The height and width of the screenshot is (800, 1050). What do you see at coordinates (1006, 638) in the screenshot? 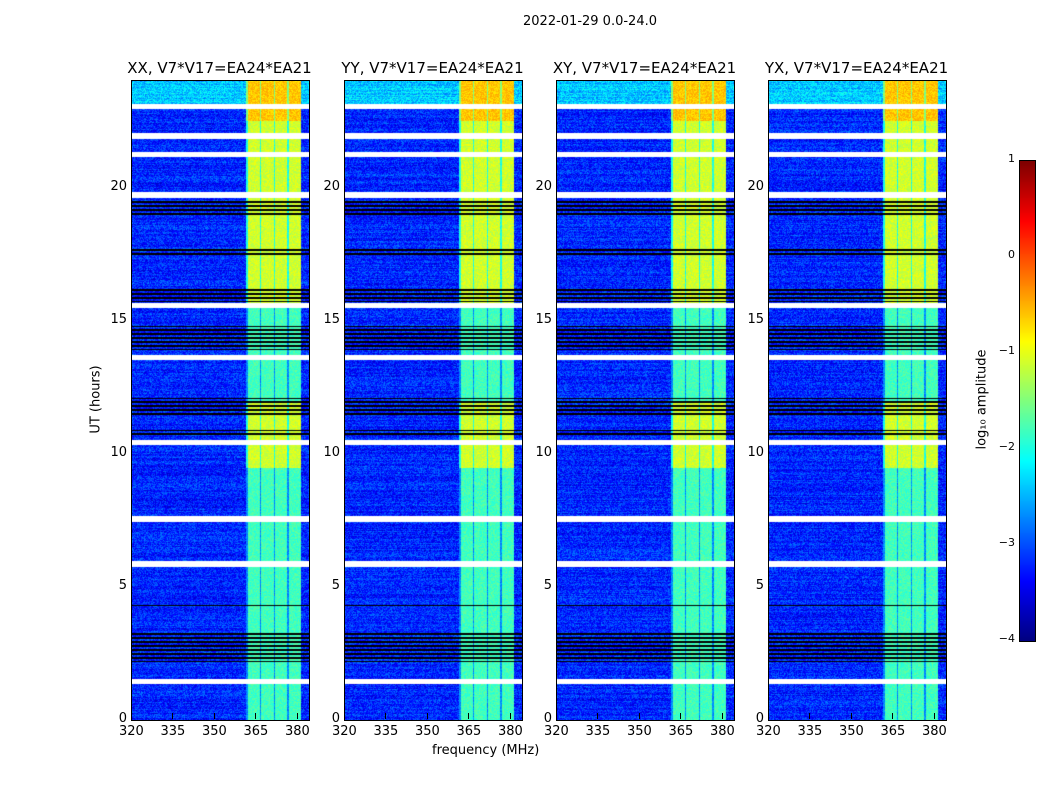
I see `colorbar-tick-label: −4` at bounding box center [1006, 638].